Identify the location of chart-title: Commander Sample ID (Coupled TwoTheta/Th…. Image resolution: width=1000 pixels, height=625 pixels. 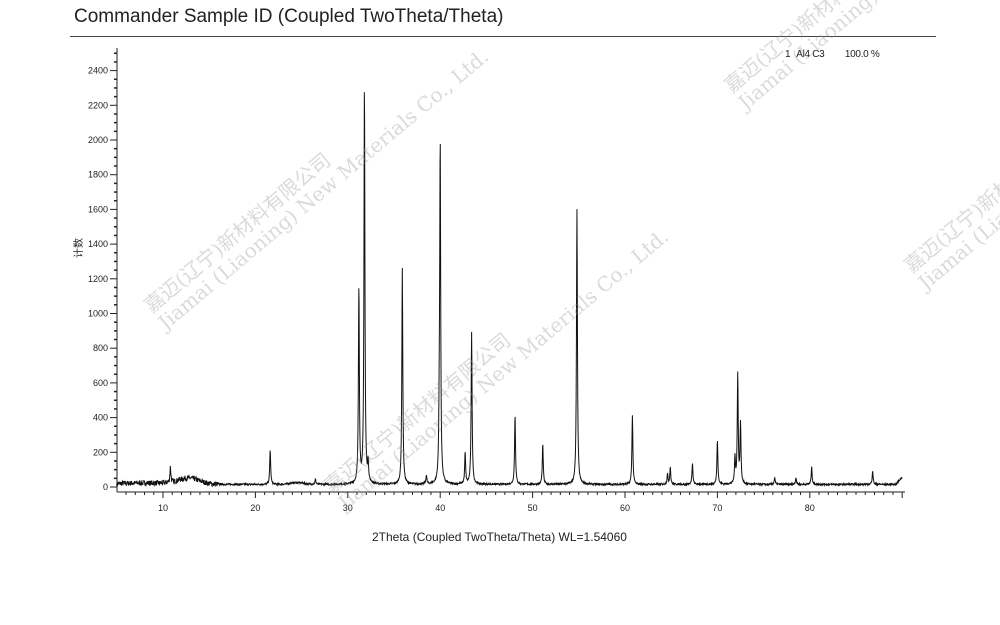
(289, 16).